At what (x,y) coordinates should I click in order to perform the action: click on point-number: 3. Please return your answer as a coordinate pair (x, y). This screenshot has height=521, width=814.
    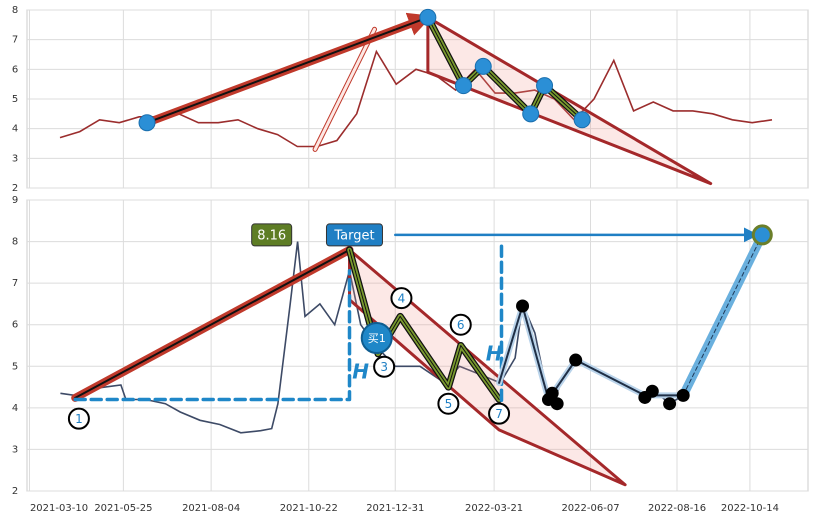
    Looking at the image, I should click on (384, 367).